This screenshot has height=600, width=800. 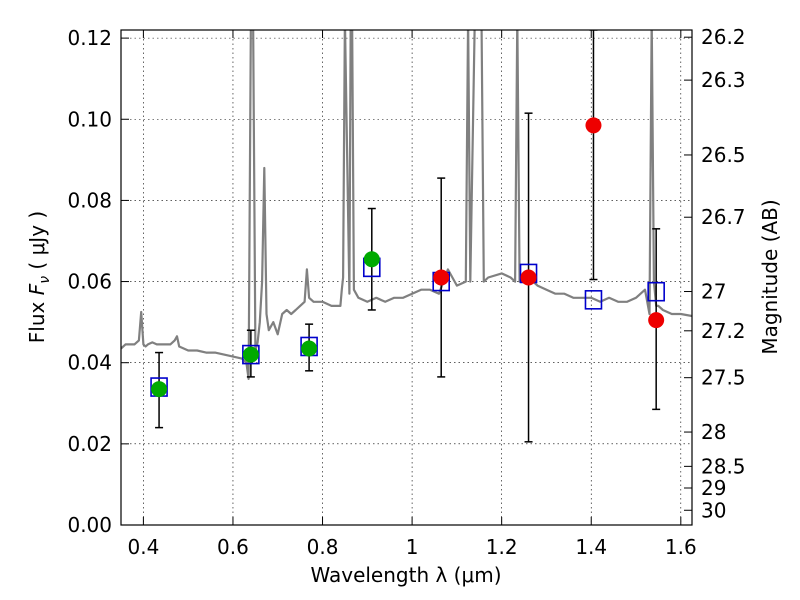 What do you see at coordinates (723, 37) in the screenshot?
I see `magnitude-tick-label-0: 26.2` at bounding box center [723, 37].